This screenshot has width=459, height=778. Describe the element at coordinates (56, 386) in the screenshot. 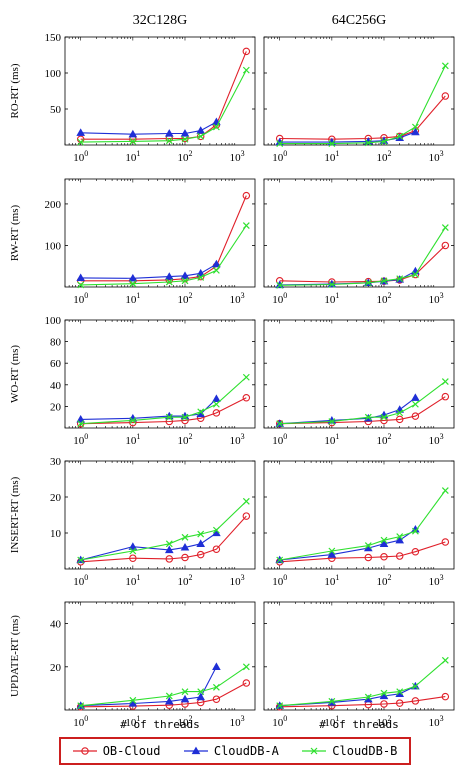

I see `y-tick-label: 40` at that location.